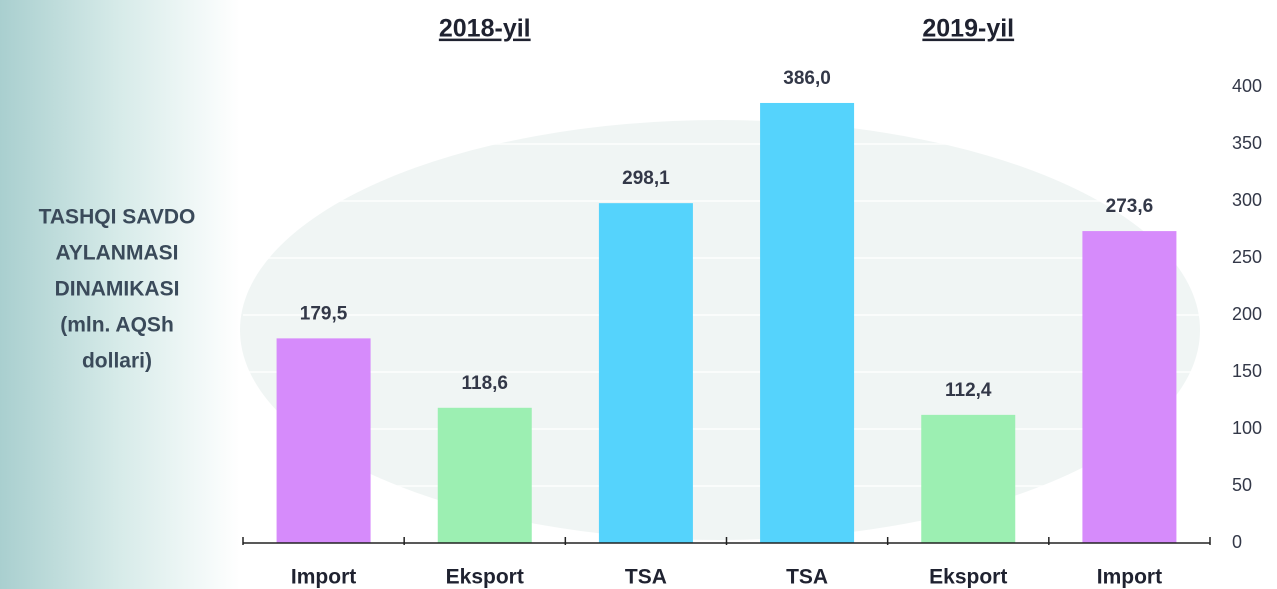 This screenshot has height=589, width=1277. Describe the element at coordinates (117, 325) in the screenshot. I see `side-label: (mln. AQSh` at that location.